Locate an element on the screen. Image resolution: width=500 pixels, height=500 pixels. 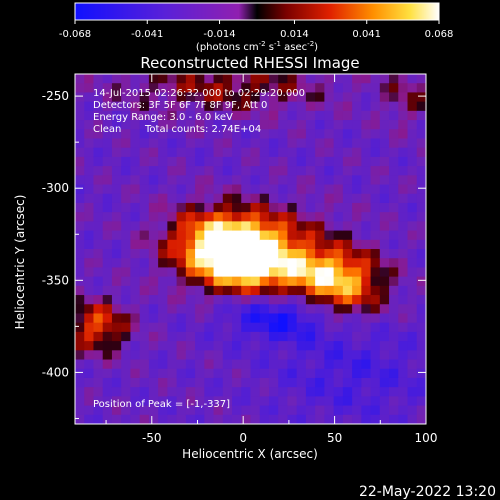
colorbar-ticks: -0.068 -0.041 -0.014 0.014 0.041 0.068 is located at coordinates (256, 30).